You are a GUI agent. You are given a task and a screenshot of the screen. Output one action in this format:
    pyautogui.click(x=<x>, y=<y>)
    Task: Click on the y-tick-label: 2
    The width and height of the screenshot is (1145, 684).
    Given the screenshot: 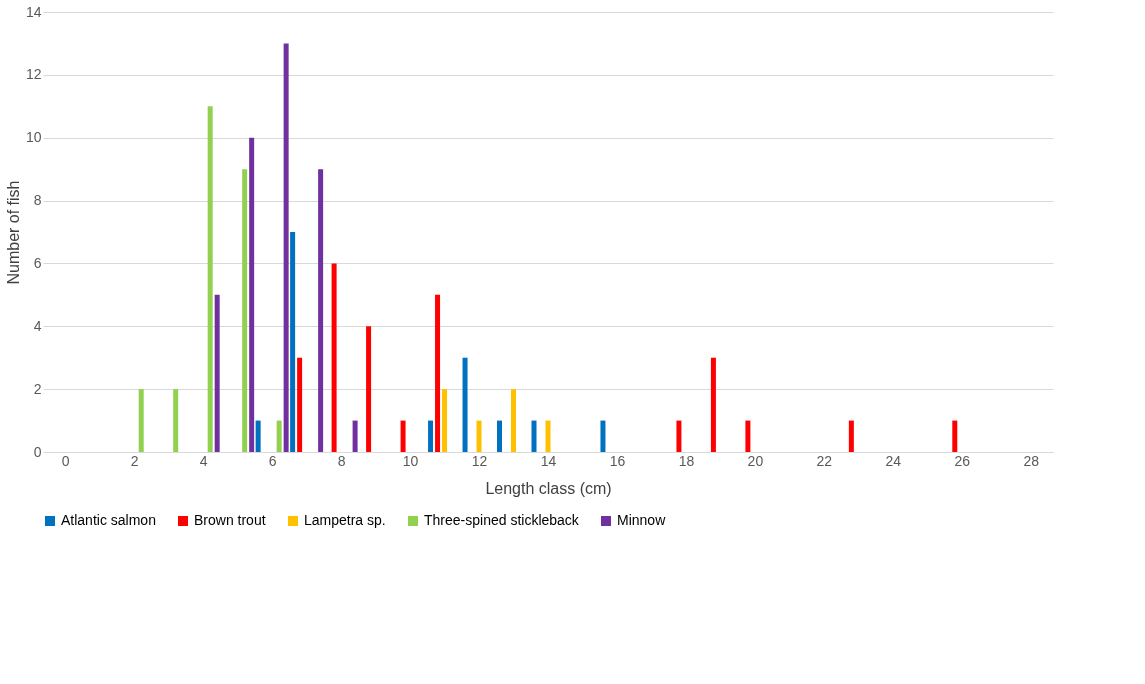 What is the action you would take?
    pyautogui.click(x=37, y=388)
    